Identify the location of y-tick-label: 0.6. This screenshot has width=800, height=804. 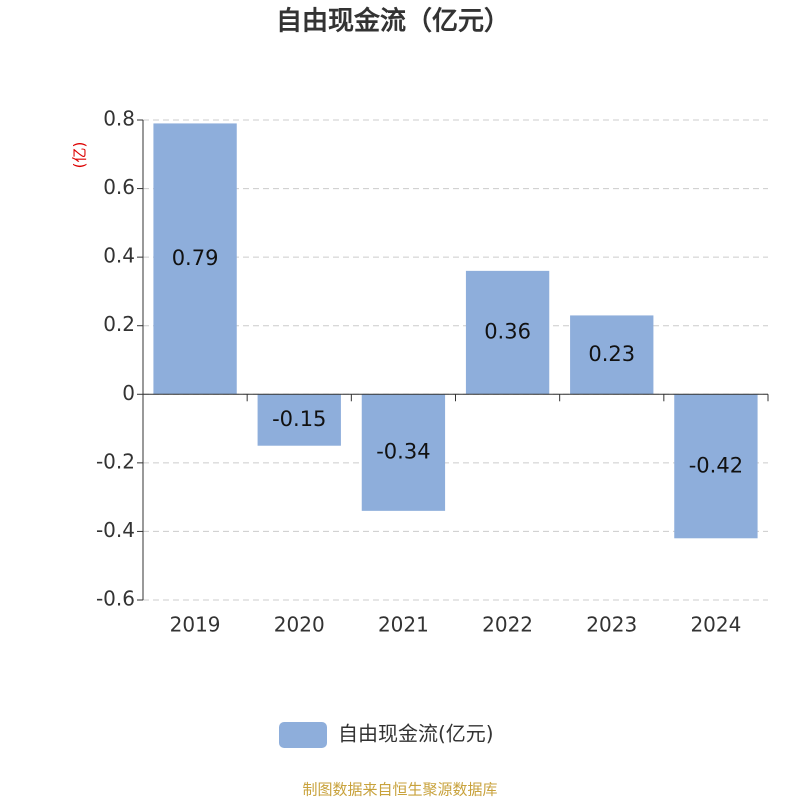
(119, 187).